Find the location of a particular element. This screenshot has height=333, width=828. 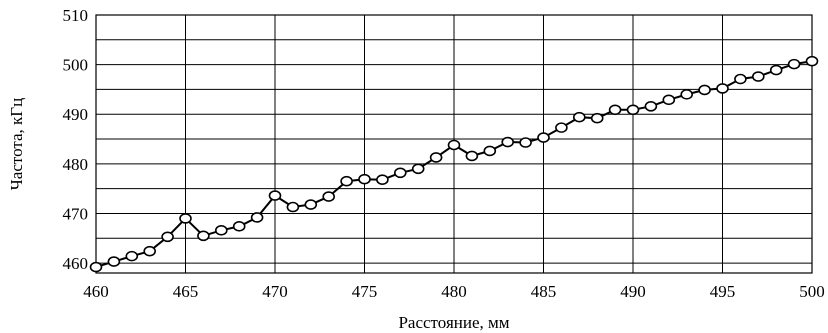

x-axis-title: Расстояние, мм is located at coordinates (453, 322).